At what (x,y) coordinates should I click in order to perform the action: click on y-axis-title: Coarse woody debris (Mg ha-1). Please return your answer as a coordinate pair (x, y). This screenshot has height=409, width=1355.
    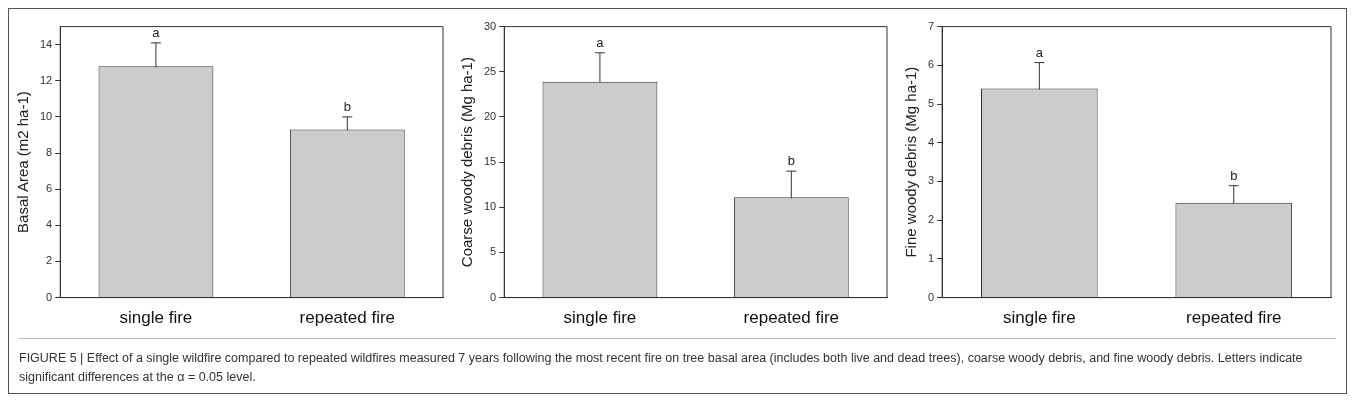
    Looking at the image, I should click on (467, 162).